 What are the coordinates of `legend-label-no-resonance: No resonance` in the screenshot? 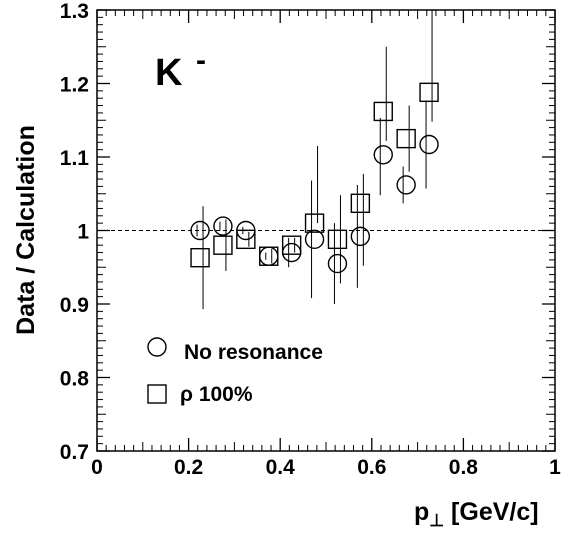 It's located at (253, 352).